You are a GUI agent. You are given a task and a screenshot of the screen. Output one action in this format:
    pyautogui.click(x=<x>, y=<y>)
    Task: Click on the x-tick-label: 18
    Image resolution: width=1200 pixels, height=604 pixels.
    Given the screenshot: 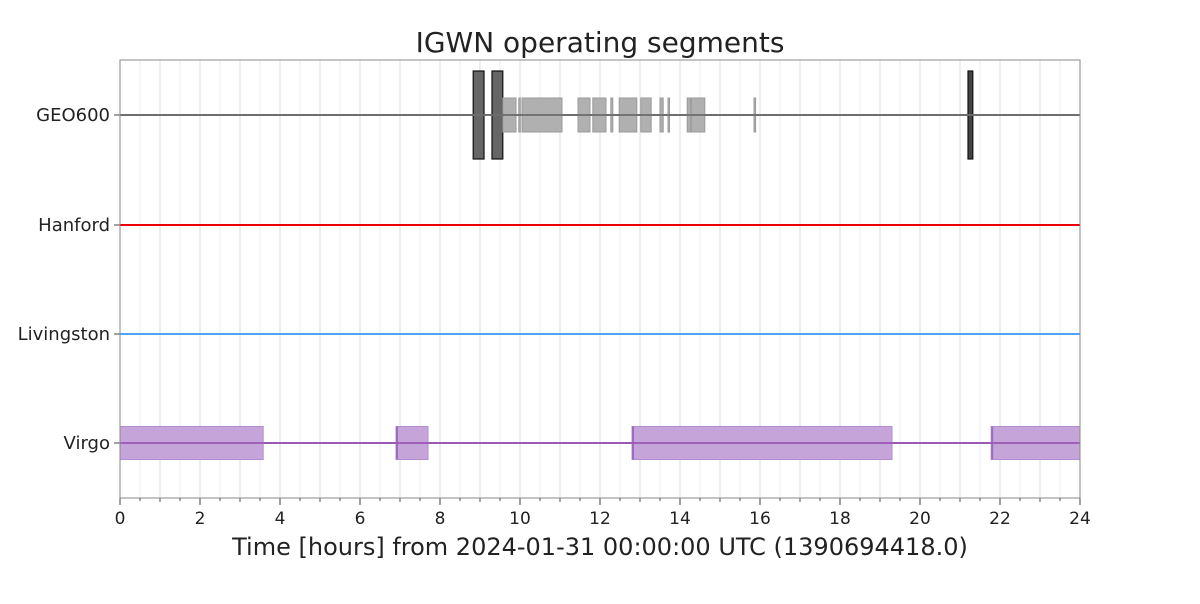 What is the action you would take?
    pyautogui.click(x=840, y=519)
    